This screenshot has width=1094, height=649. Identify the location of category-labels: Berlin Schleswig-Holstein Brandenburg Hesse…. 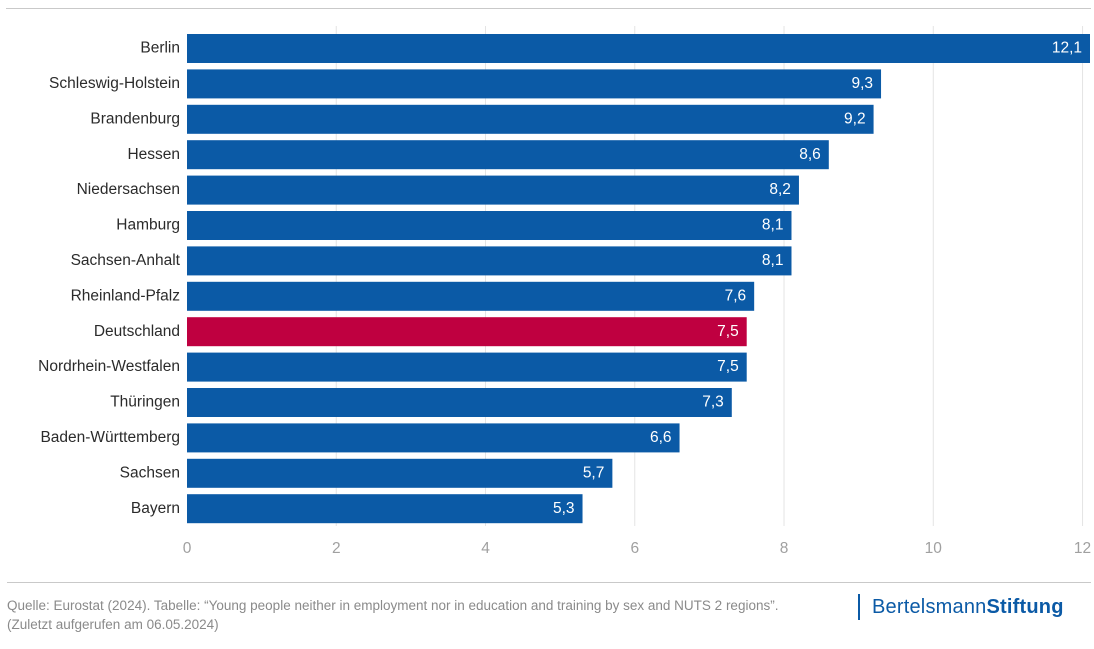
(109, 278).